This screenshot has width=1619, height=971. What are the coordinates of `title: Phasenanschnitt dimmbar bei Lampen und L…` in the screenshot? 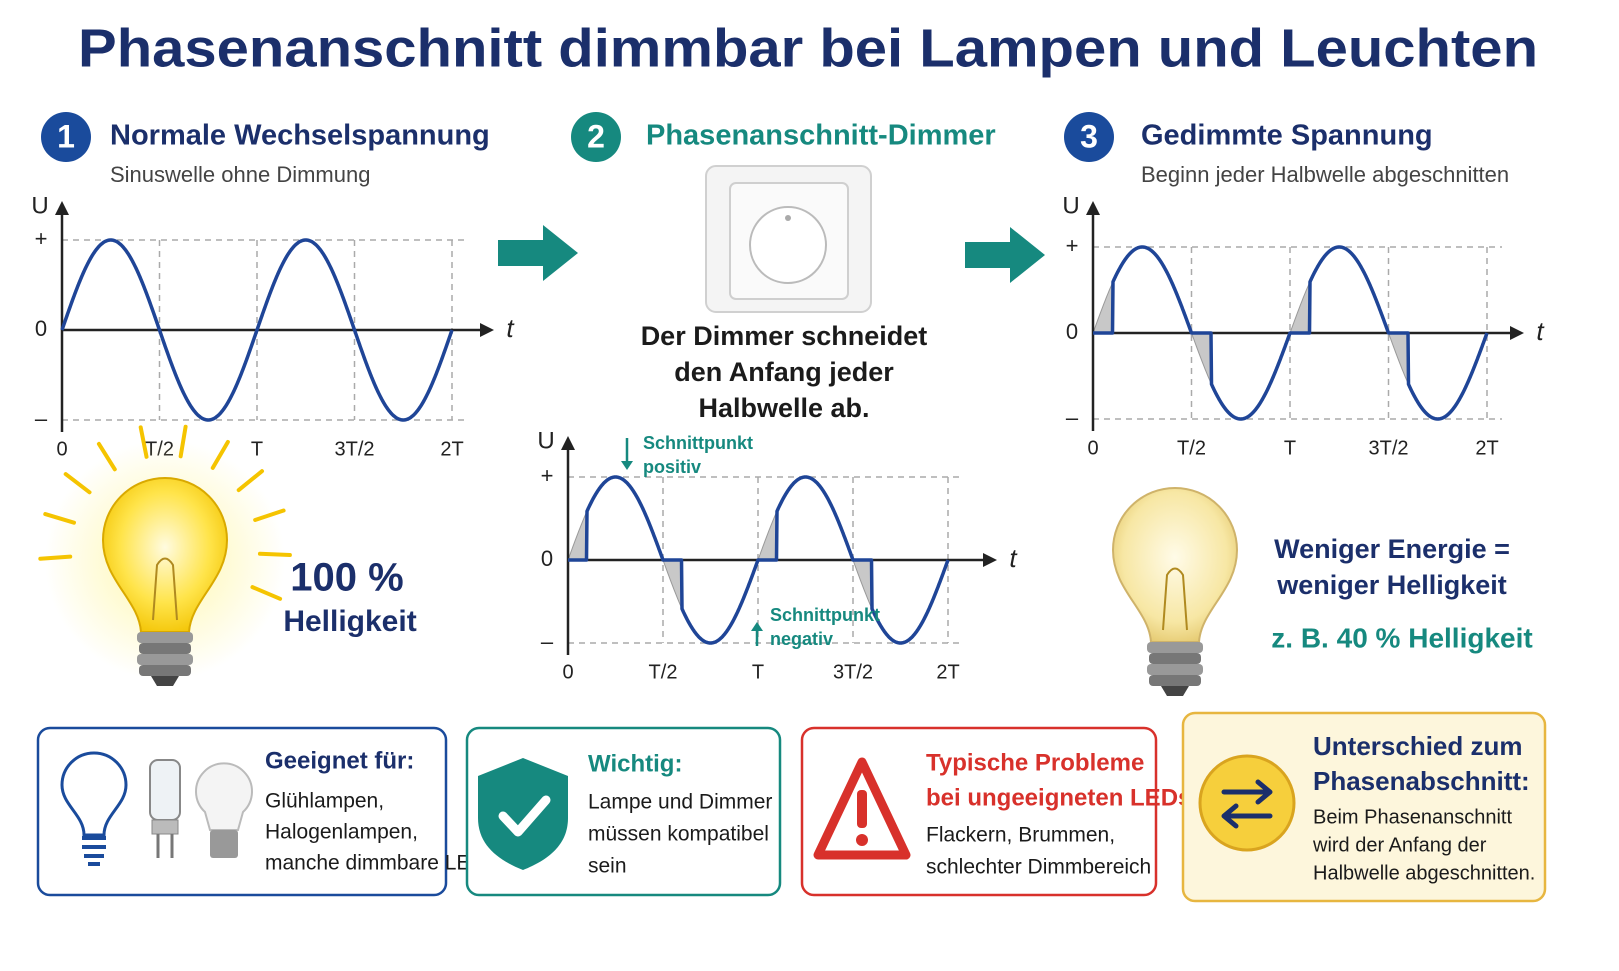 It's located at (808, 48).